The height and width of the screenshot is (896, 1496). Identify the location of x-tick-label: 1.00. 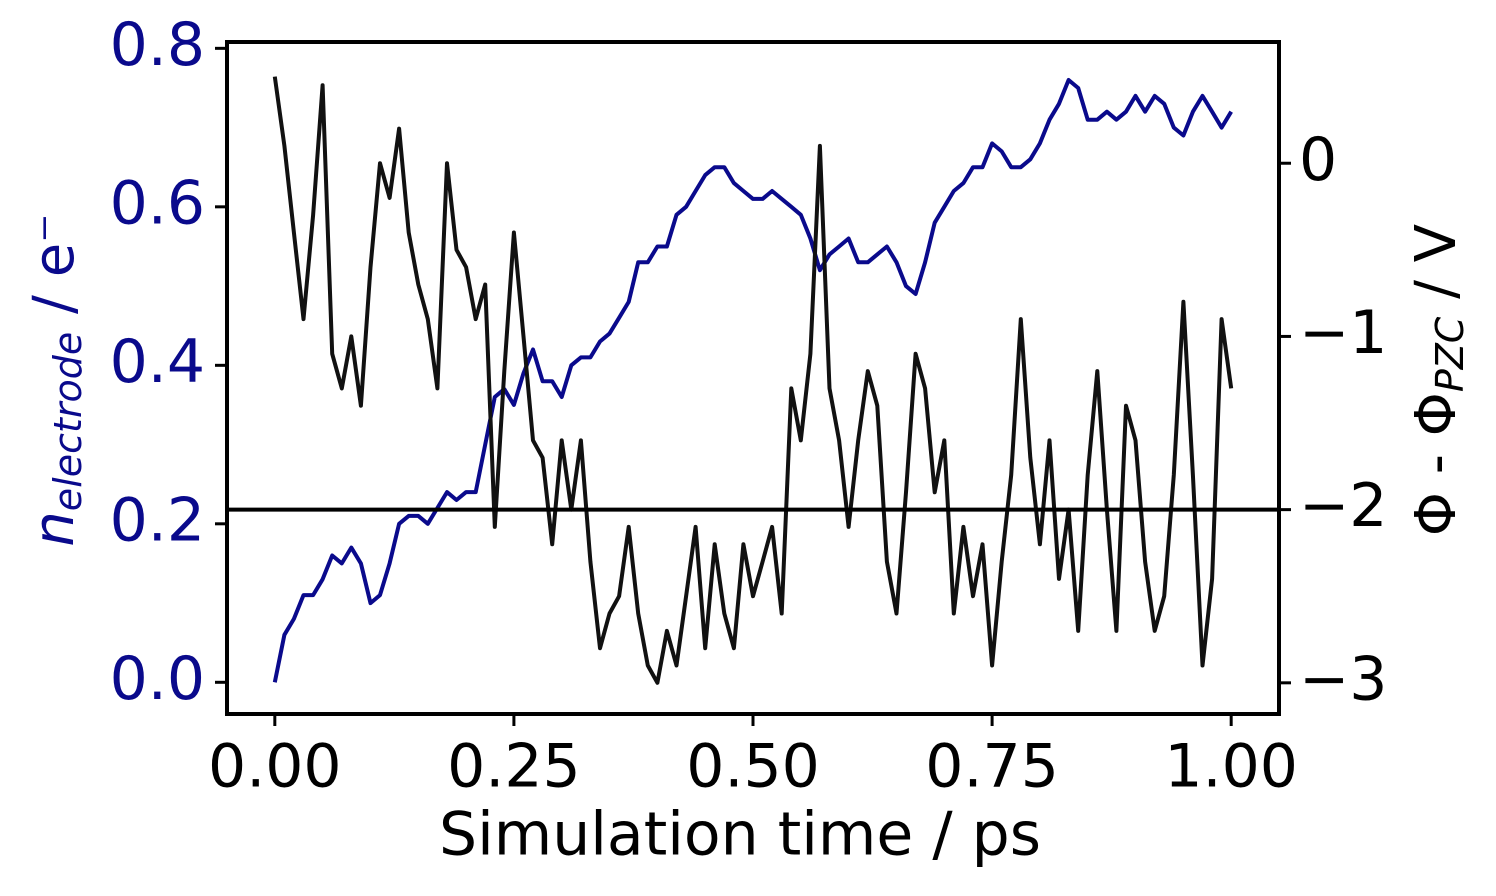
(1231, 767).